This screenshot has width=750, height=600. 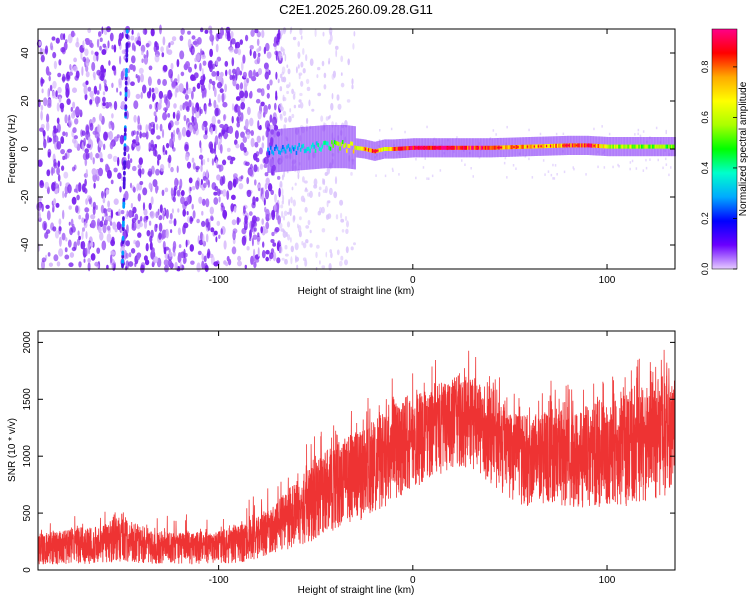 What do you see at coordinates (123, 229) in the screenshot?
I see `vertical-streak-blob` at bounding box center [123, 229].